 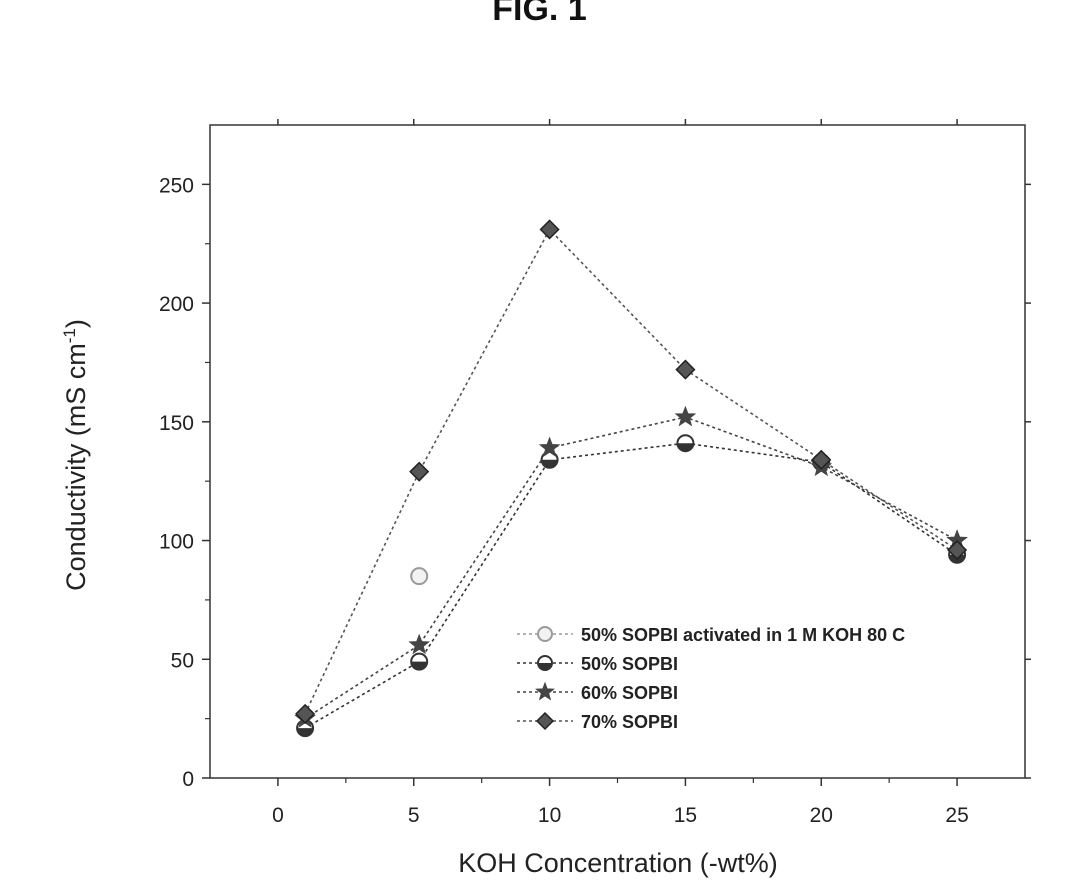 I want to click on y-axis-title: Conductivity (mS cm-1), so click(x=75, y=455).